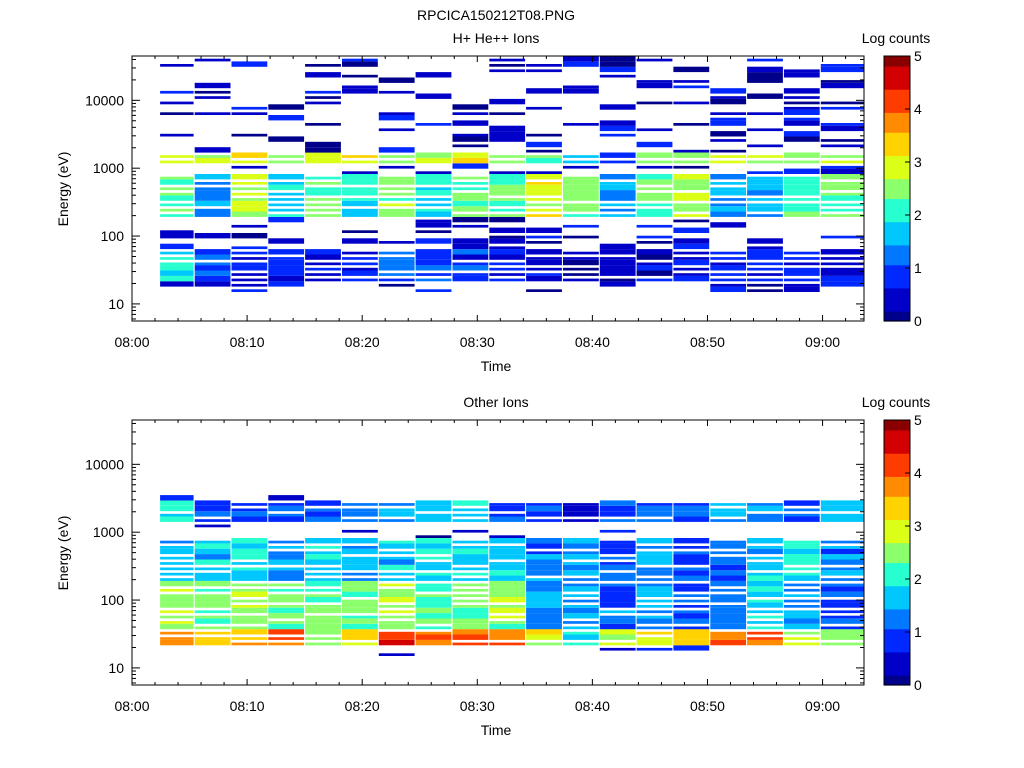  What do you see at coordinates (918, 215) in the screenshot?
I see `colorbar-tick-label: 2` at bounding box center [918, 215].